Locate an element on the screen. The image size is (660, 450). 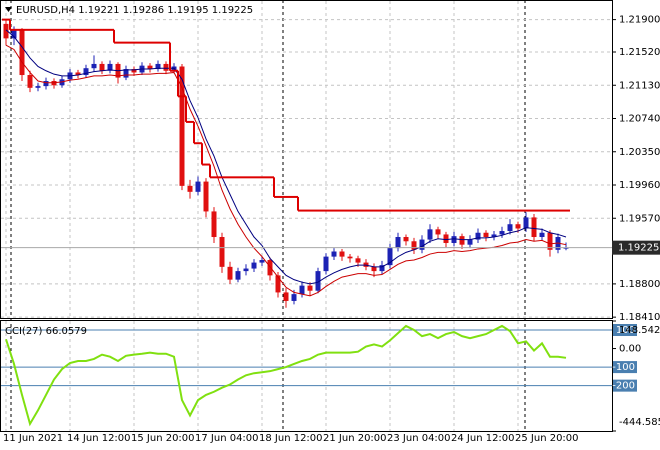
x-tick-label: 25 Jun 20:00 is located at coordinates (547, 438).